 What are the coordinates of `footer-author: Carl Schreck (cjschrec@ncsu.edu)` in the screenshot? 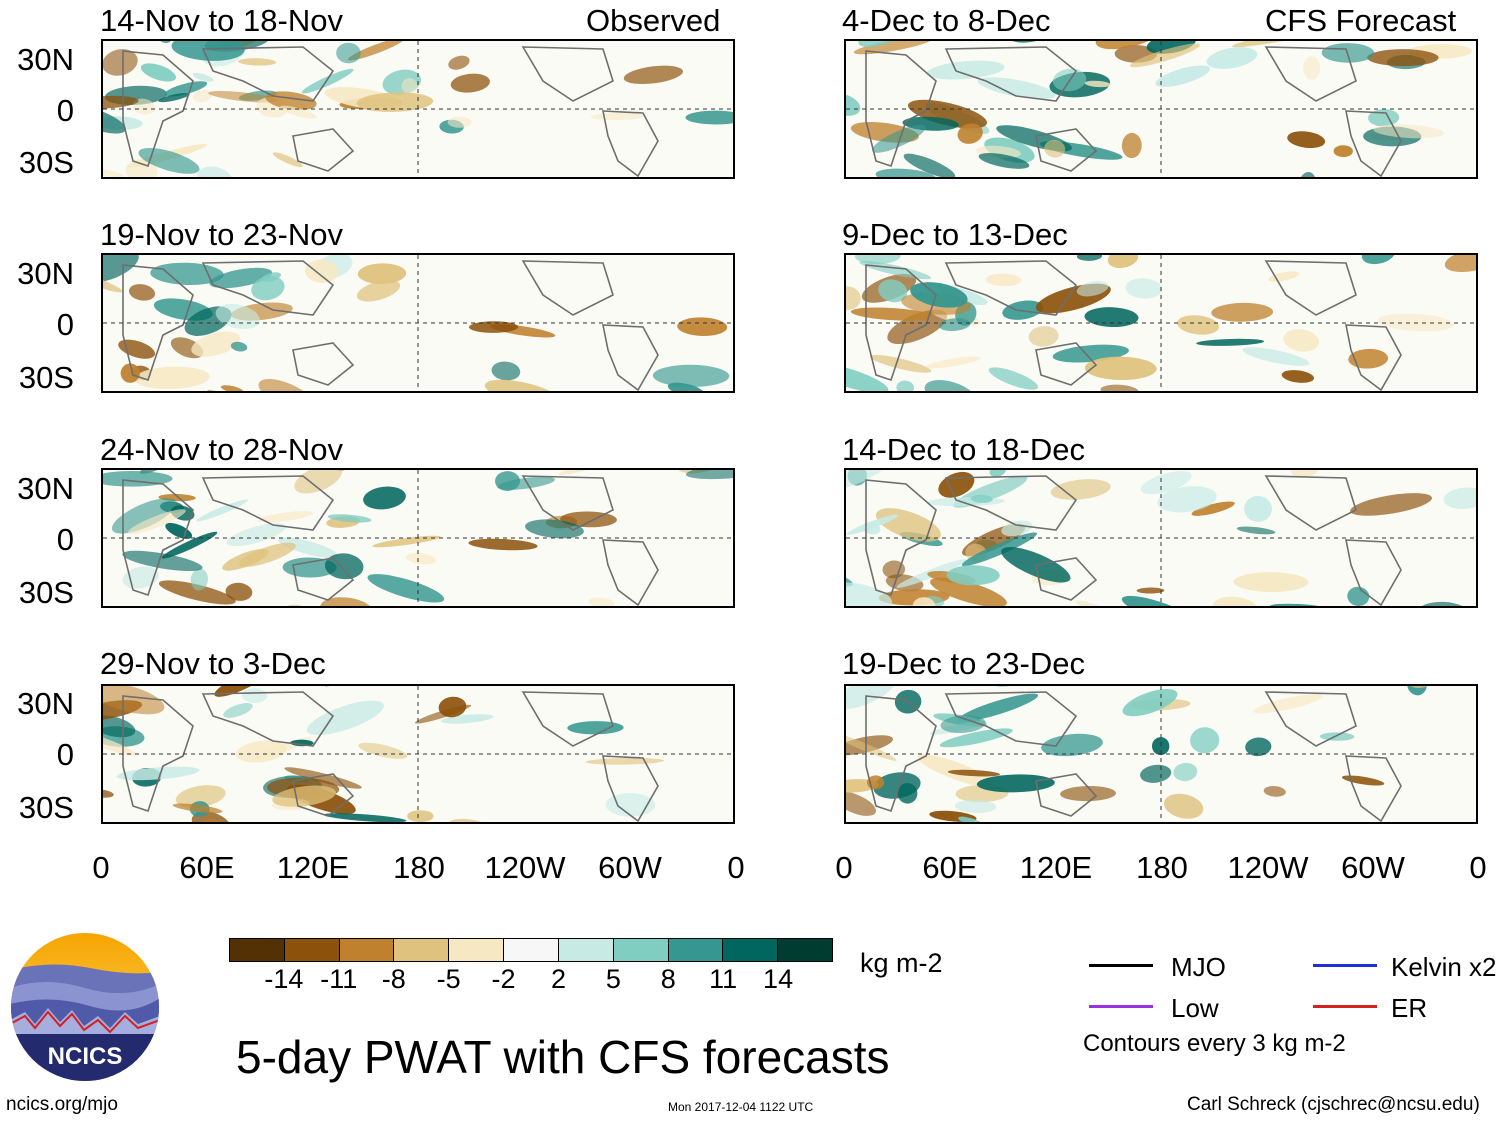 It's located at (1333, 1104).